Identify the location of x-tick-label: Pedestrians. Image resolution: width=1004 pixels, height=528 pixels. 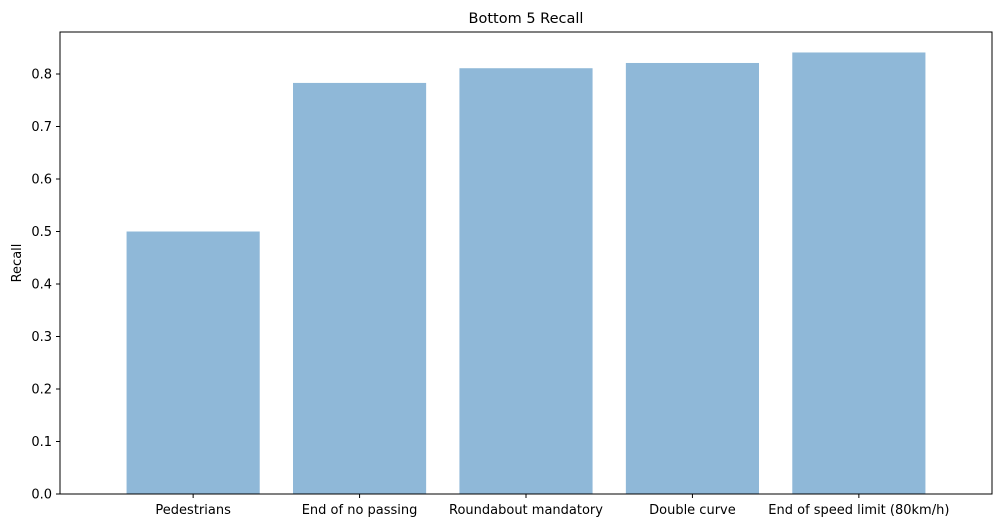
(193, 510).